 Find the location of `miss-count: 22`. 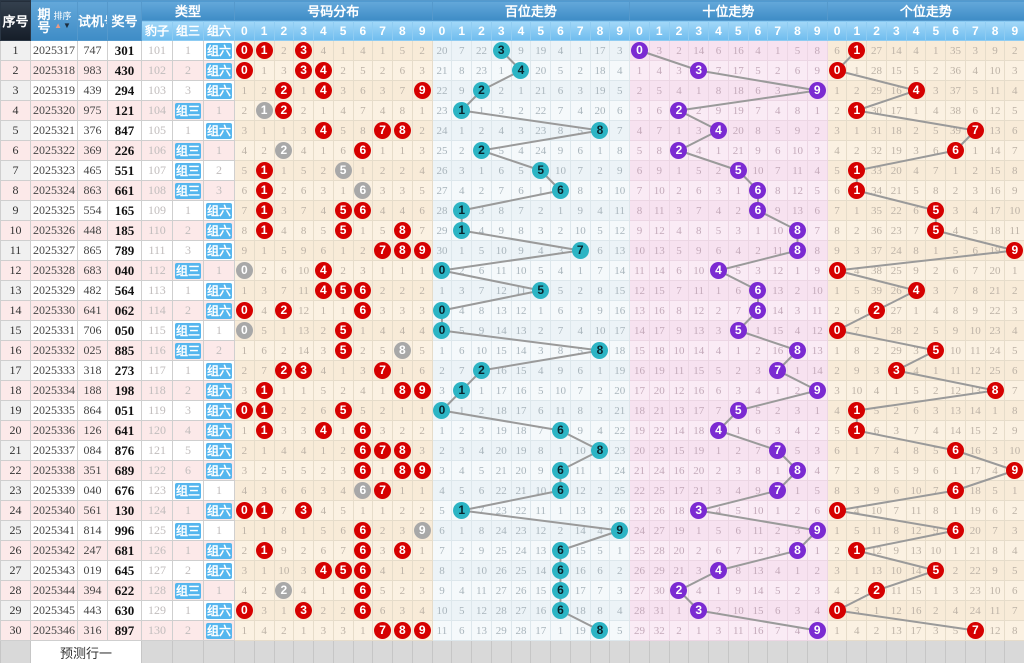

miss-count: 22 is located at coordinates (995, 311).